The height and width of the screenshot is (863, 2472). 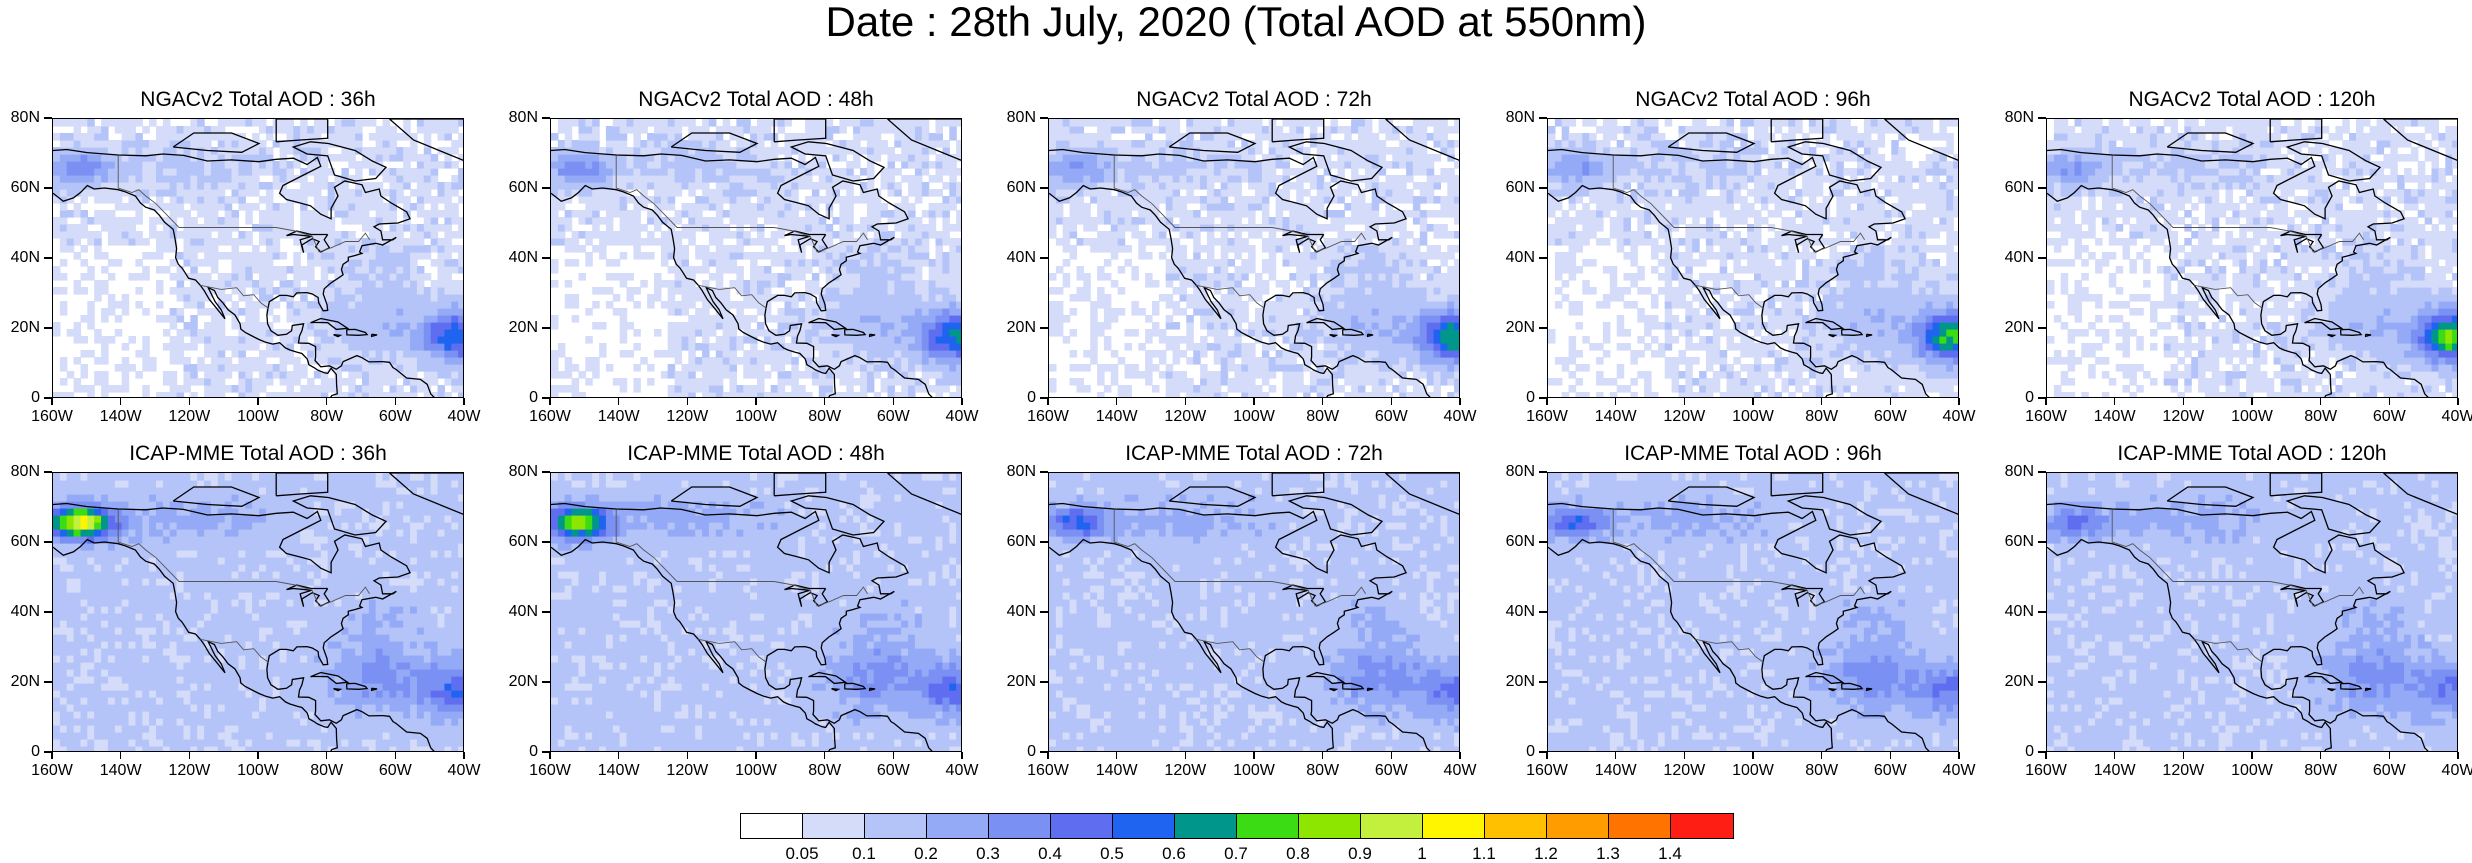 What do you see at coordinates (1254, 100) in the screenshot?
I see `panel-title: NGACv2 Total AOD : 72h` at bounding box center [1254, 100].